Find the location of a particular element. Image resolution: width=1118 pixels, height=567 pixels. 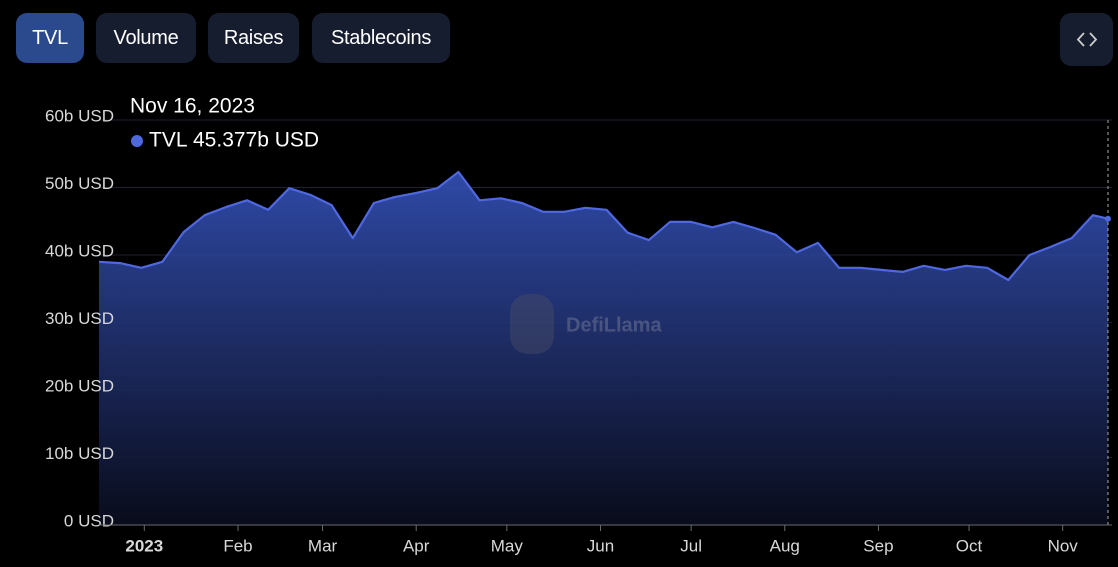

tab-button: Raises is located at coordinates (253, 38).